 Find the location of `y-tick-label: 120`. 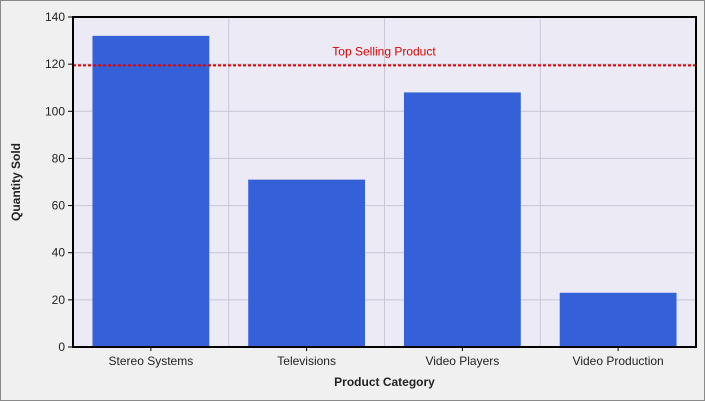

y-tick-label: 120 is located at coordinates (55, 64).